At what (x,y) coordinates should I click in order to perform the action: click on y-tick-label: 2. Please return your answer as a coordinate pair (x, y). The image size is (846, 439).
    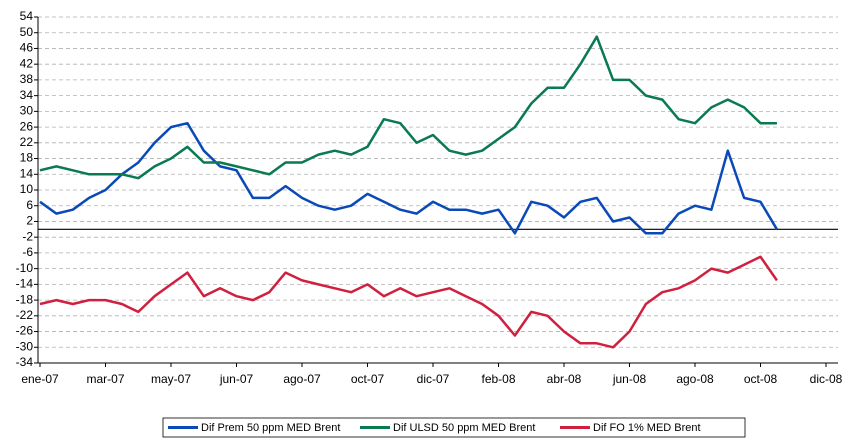
    Looking at the image, I should click on (29, 221).